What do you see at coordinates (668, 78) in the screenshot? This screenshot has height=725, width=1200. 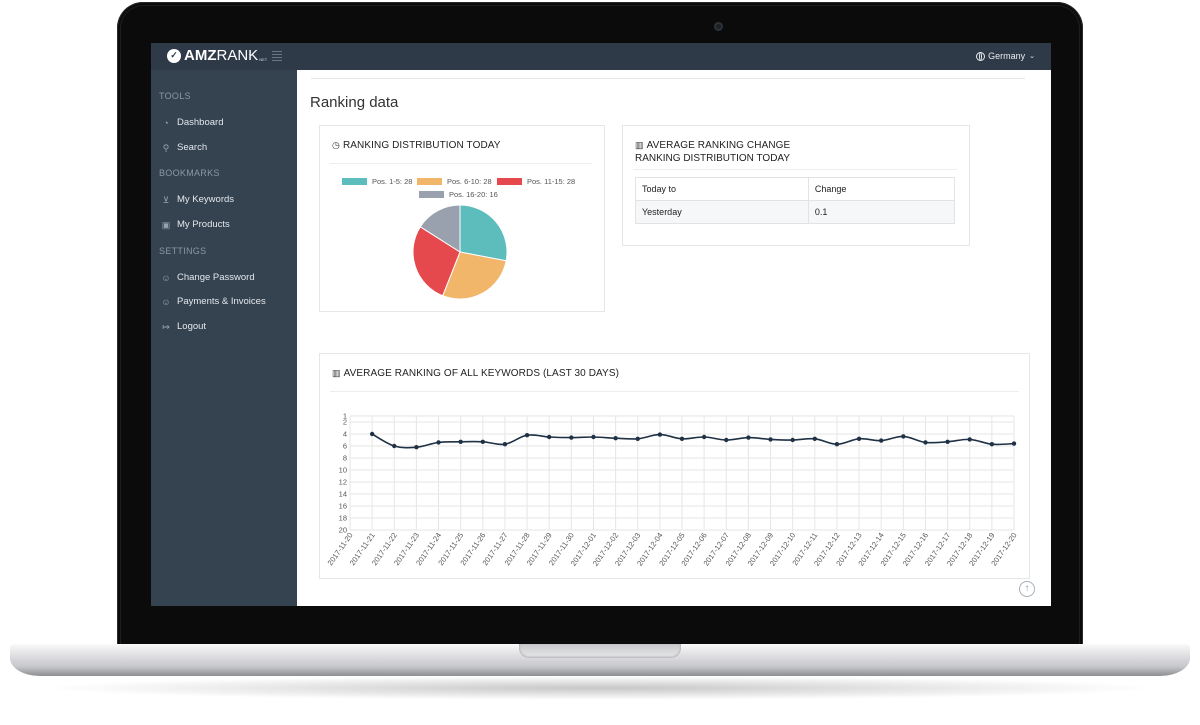 I see `divider` at bounding box center [668, 78].